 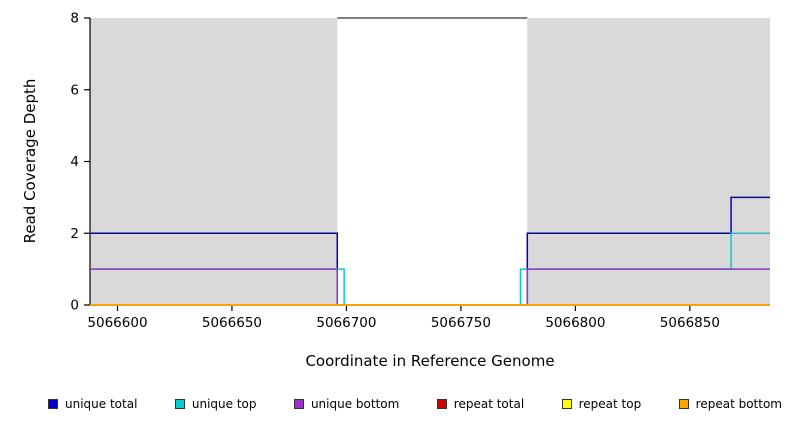 I want to click on legend-label: unique bottom, so click(x=355, y=404).